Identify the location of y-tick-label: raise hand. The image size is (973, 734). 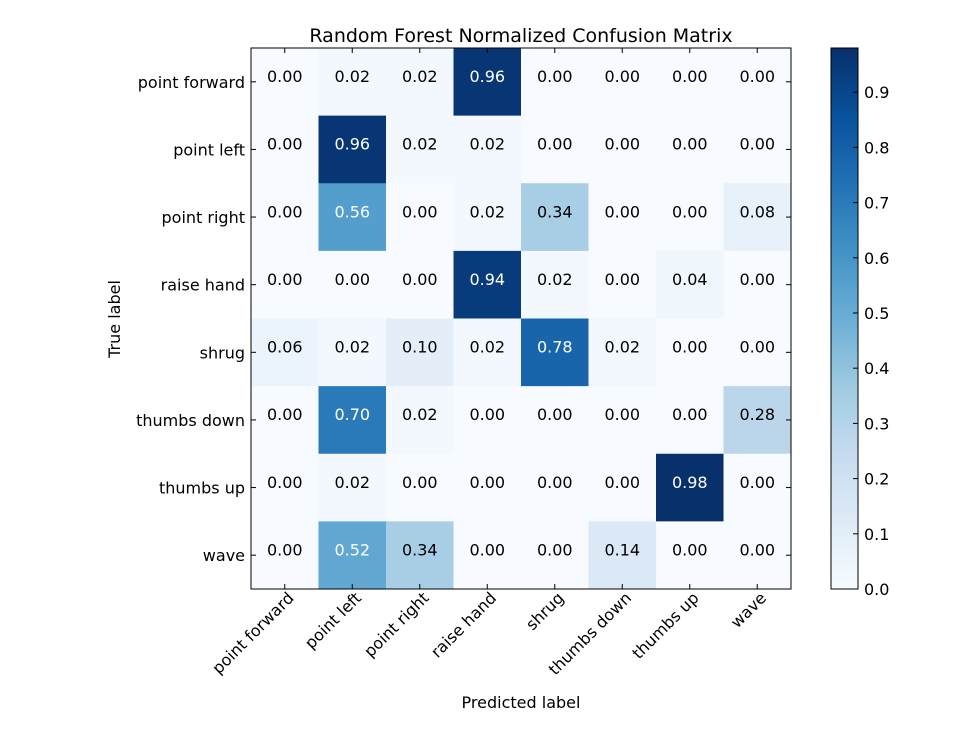
(203, 285).